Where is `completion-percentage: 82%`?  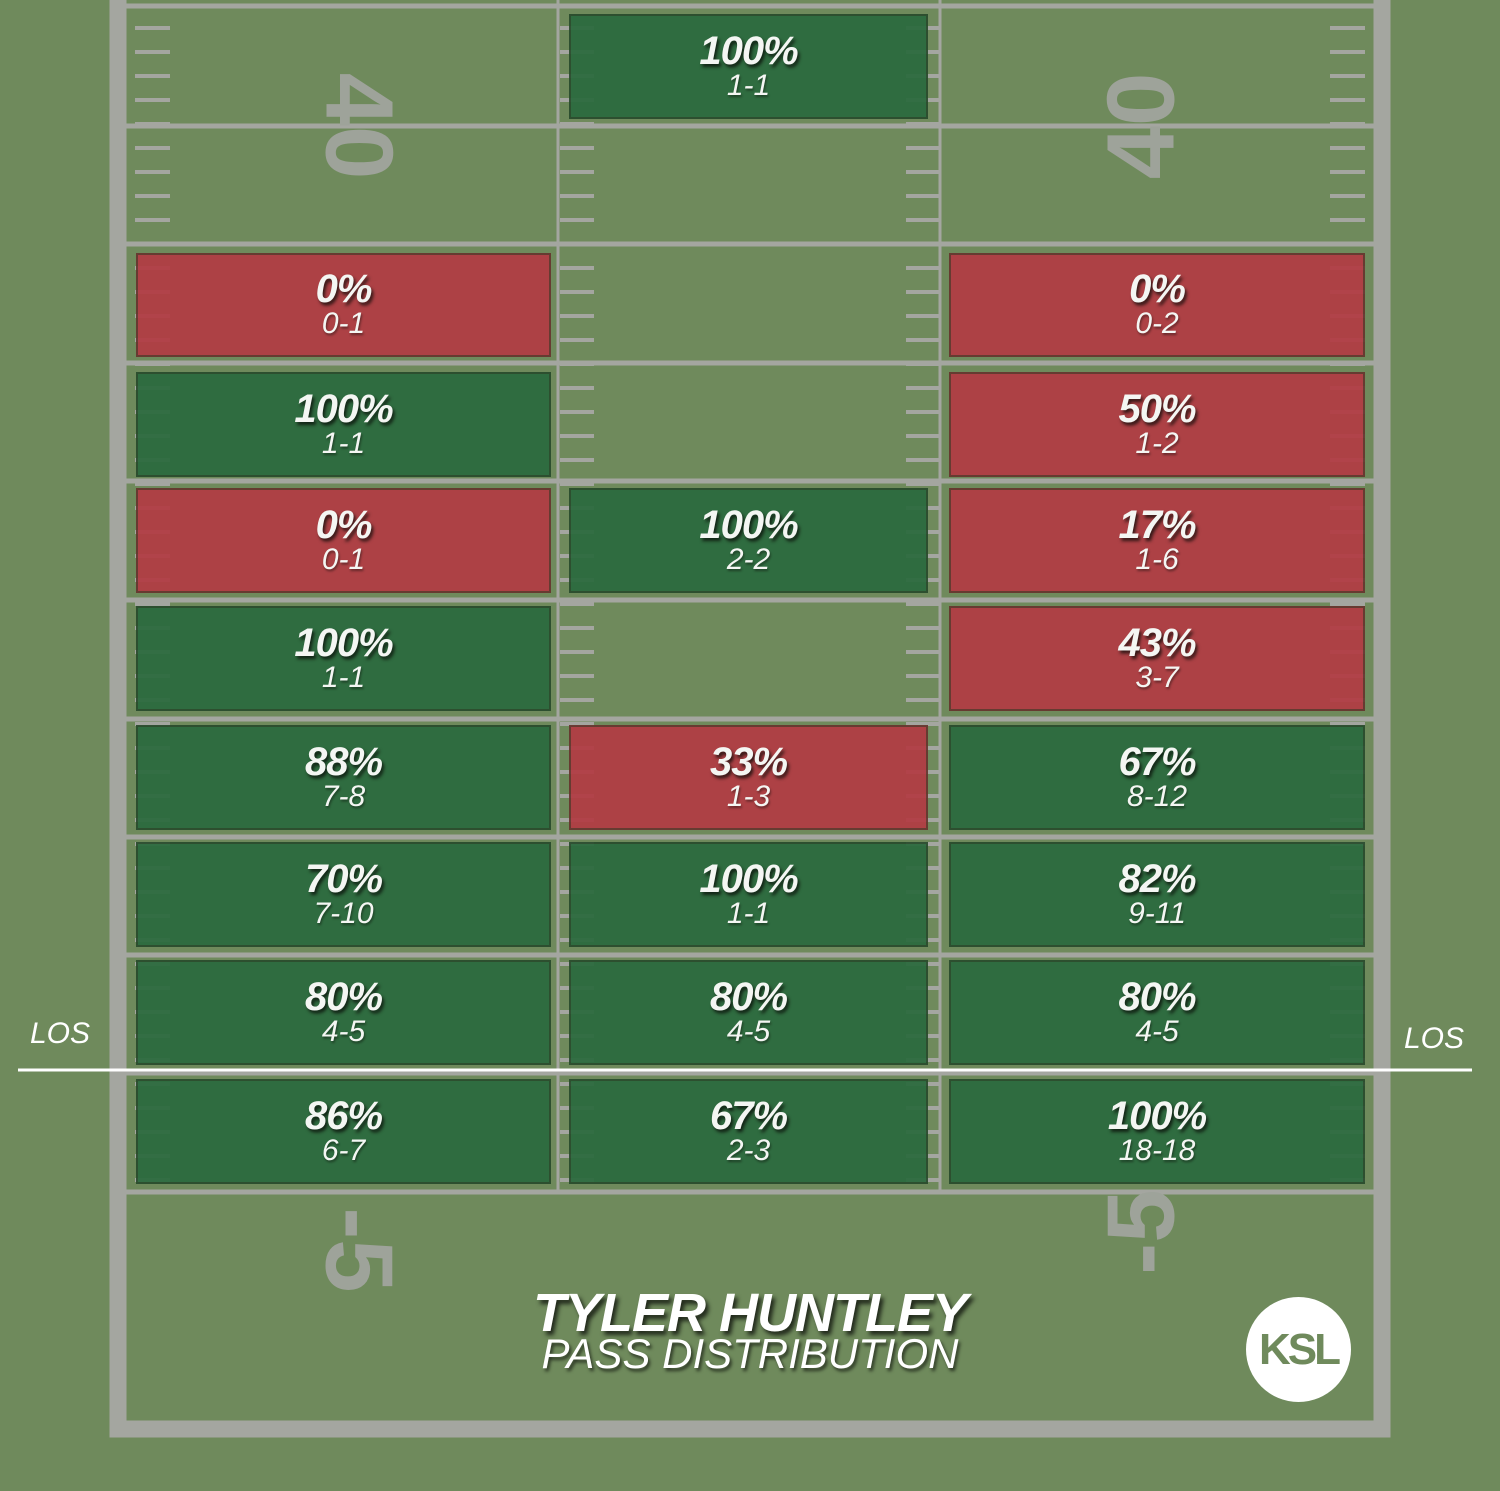
completion-percentage: 82% is located at coordinates (1157, 878).